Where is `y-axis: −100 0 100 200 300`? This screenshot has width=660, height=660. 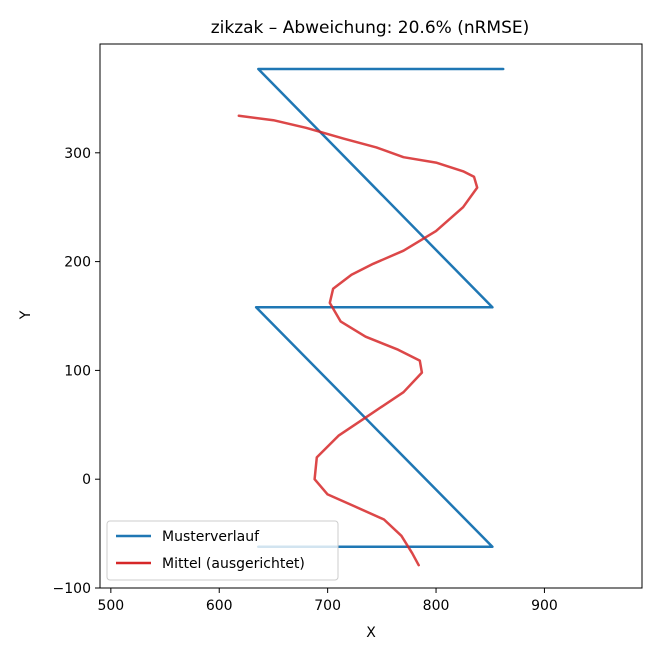
y-axis: −100 0 100 200 300 is located at coordinates (76, 371).